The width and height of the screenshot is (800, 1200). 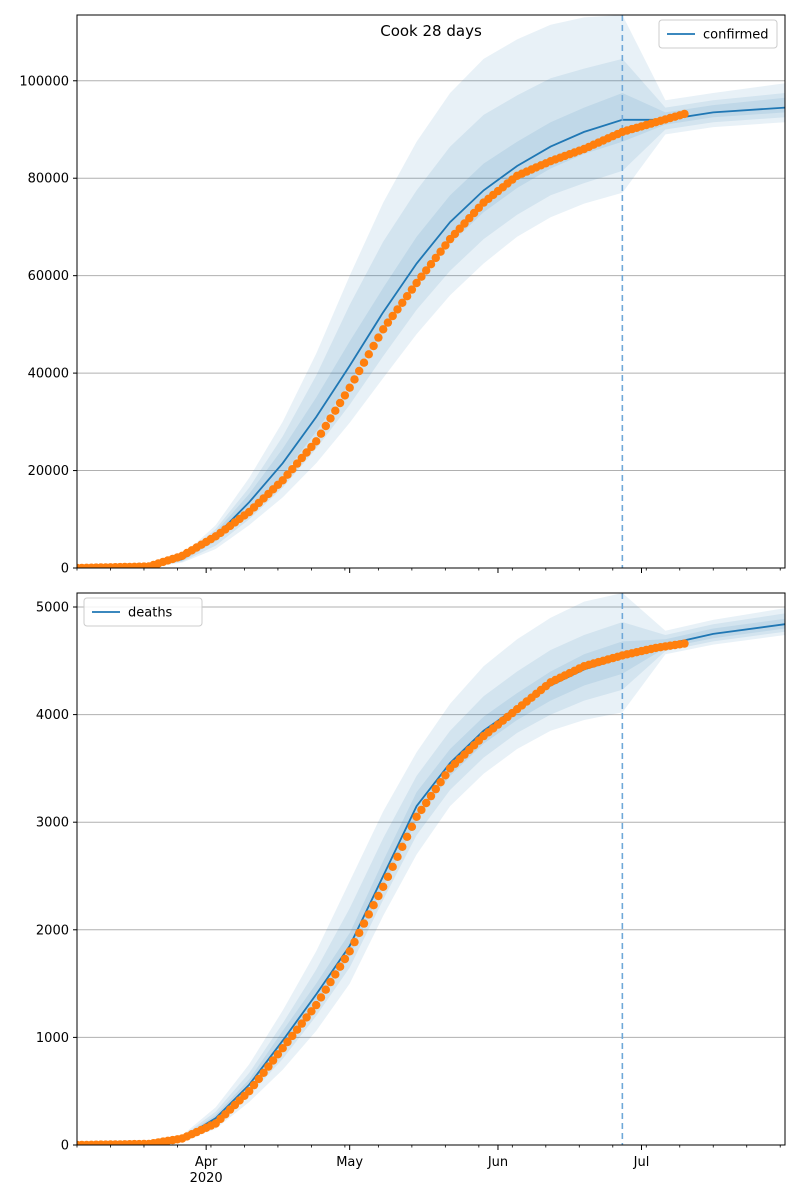 I want to click on x-tick-label: Apr, so click(x=206, y=1162).